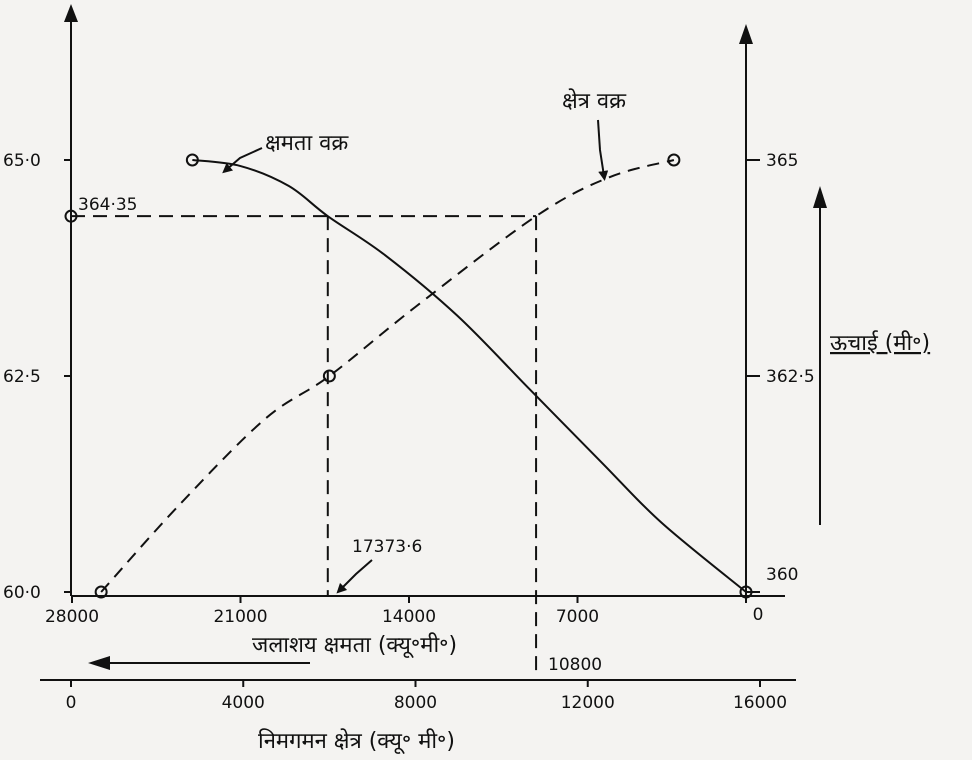 The image size is (972, 760). I want to click on left-axis-tick-label: 65·0, so click(22, 161).